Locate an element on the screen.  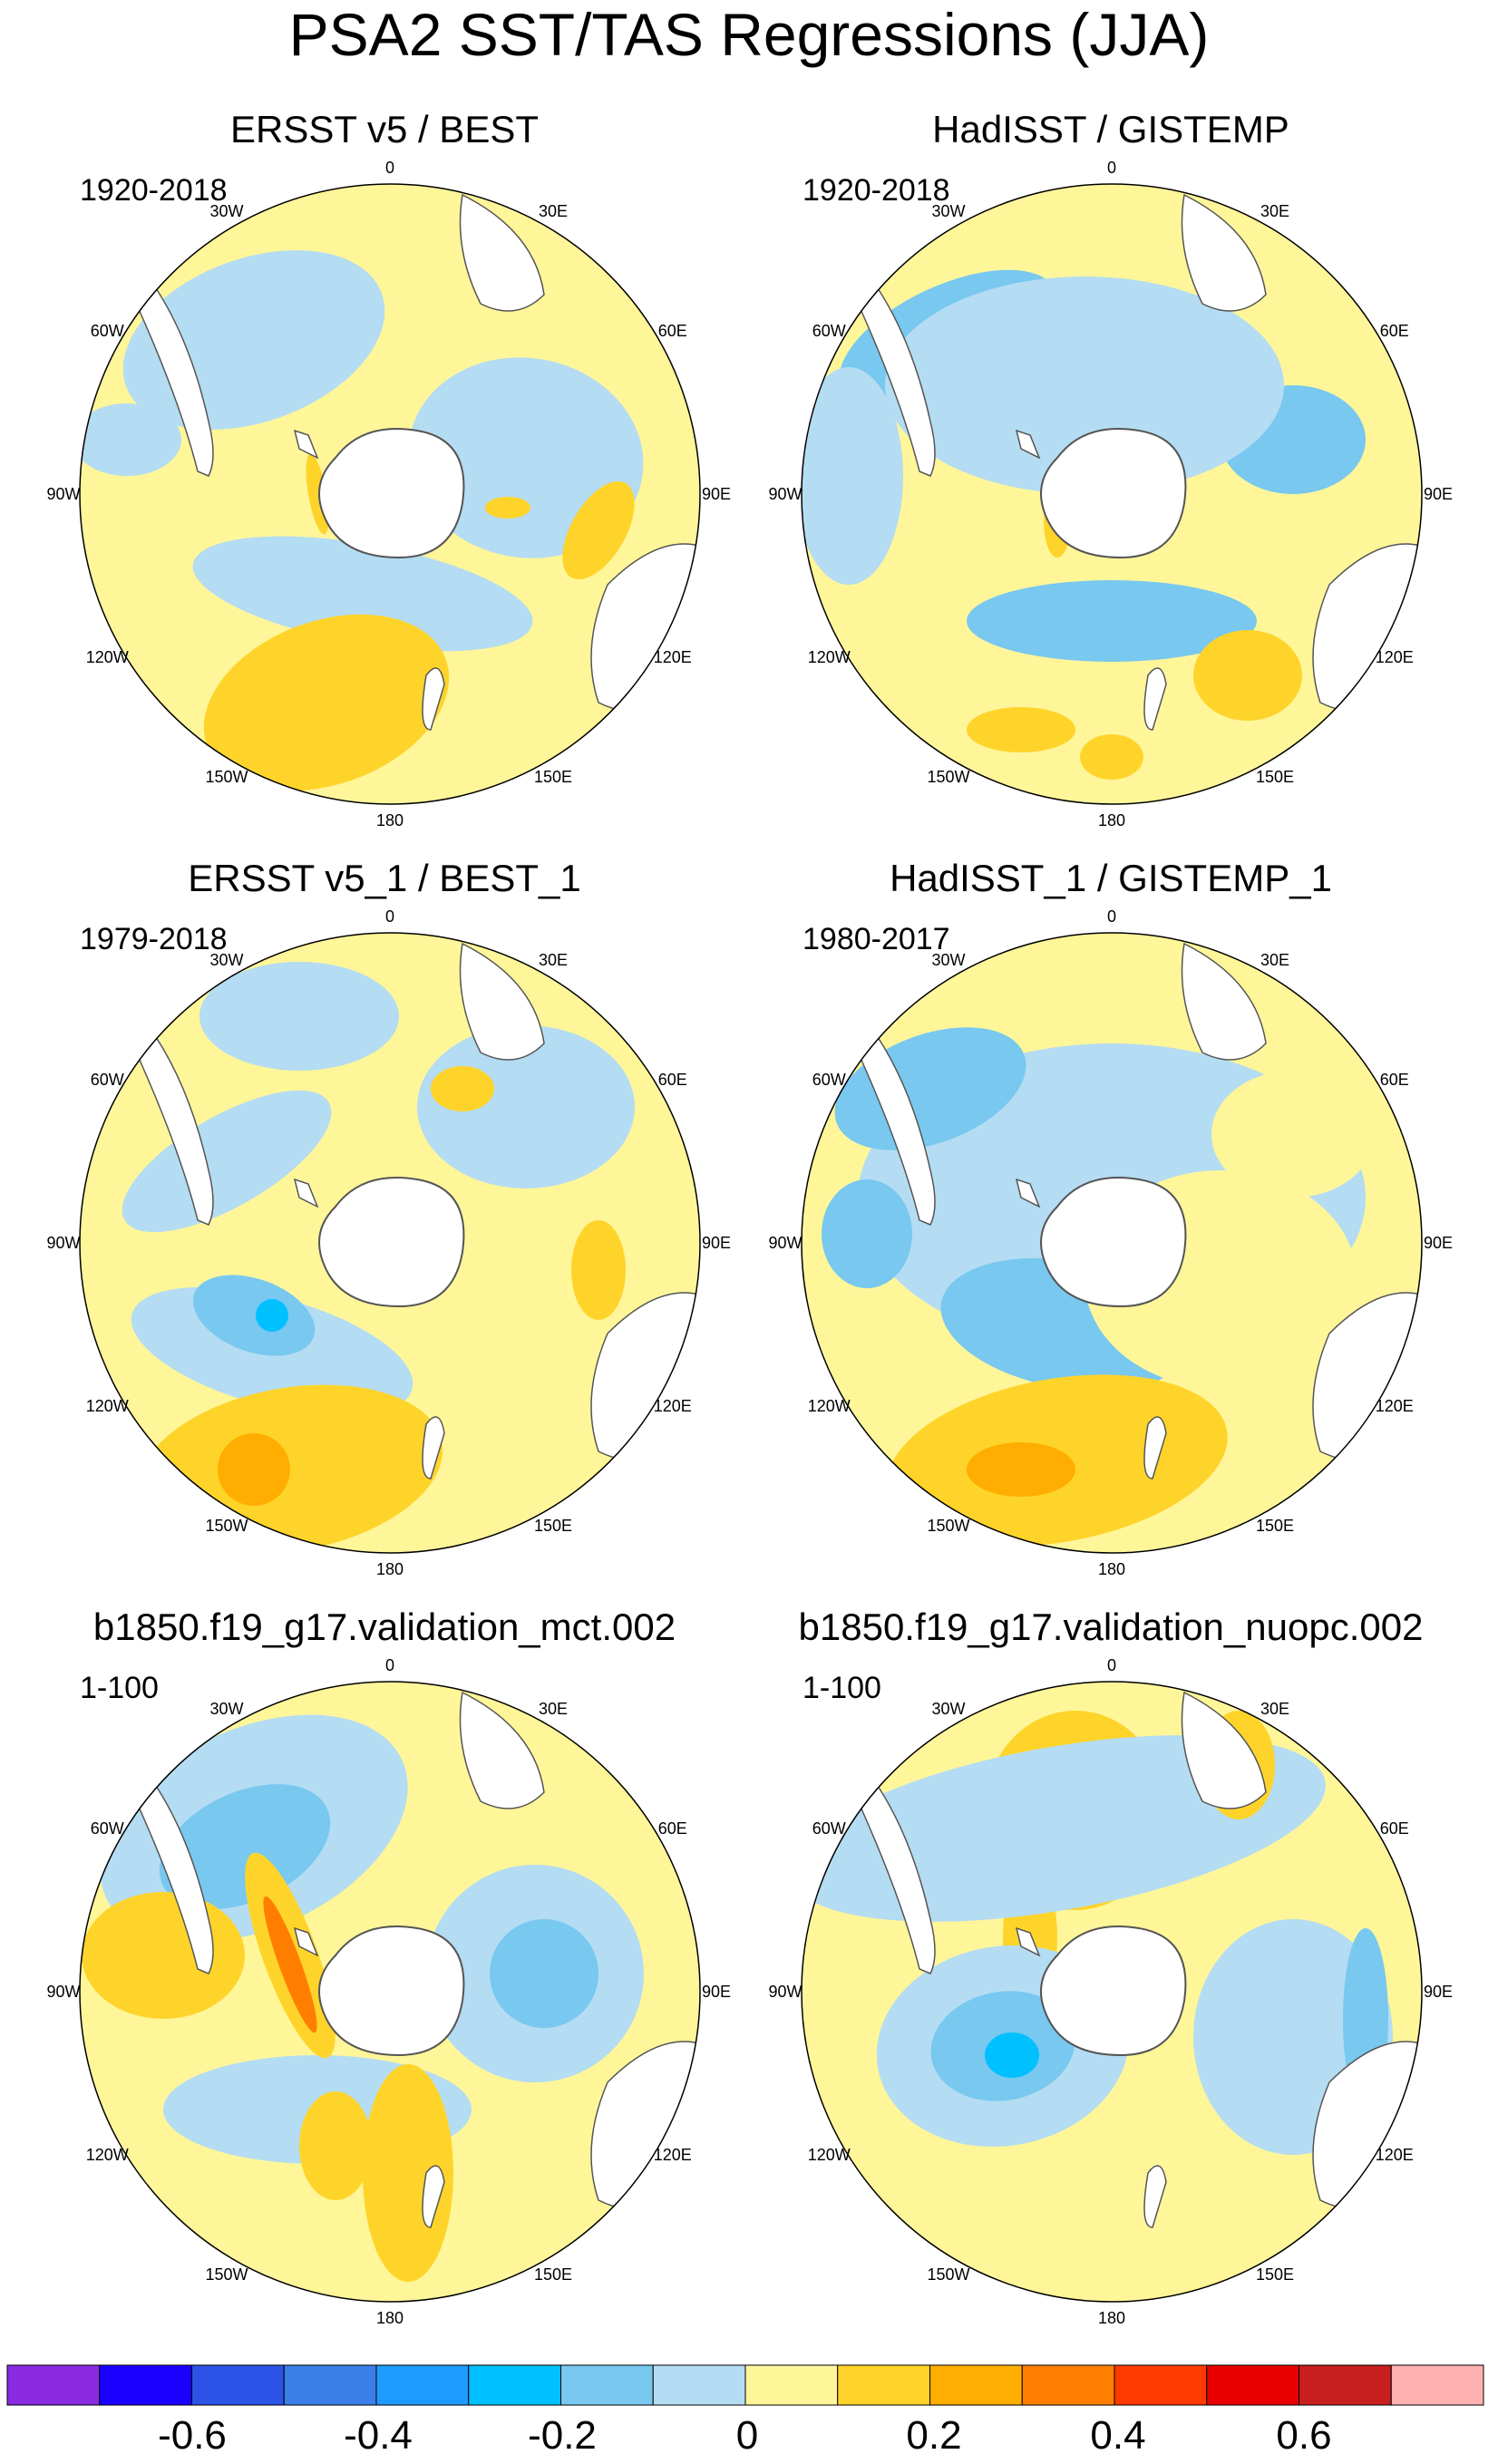
colorbar-tick-label: 0 is located at coordinates (747, 2435).